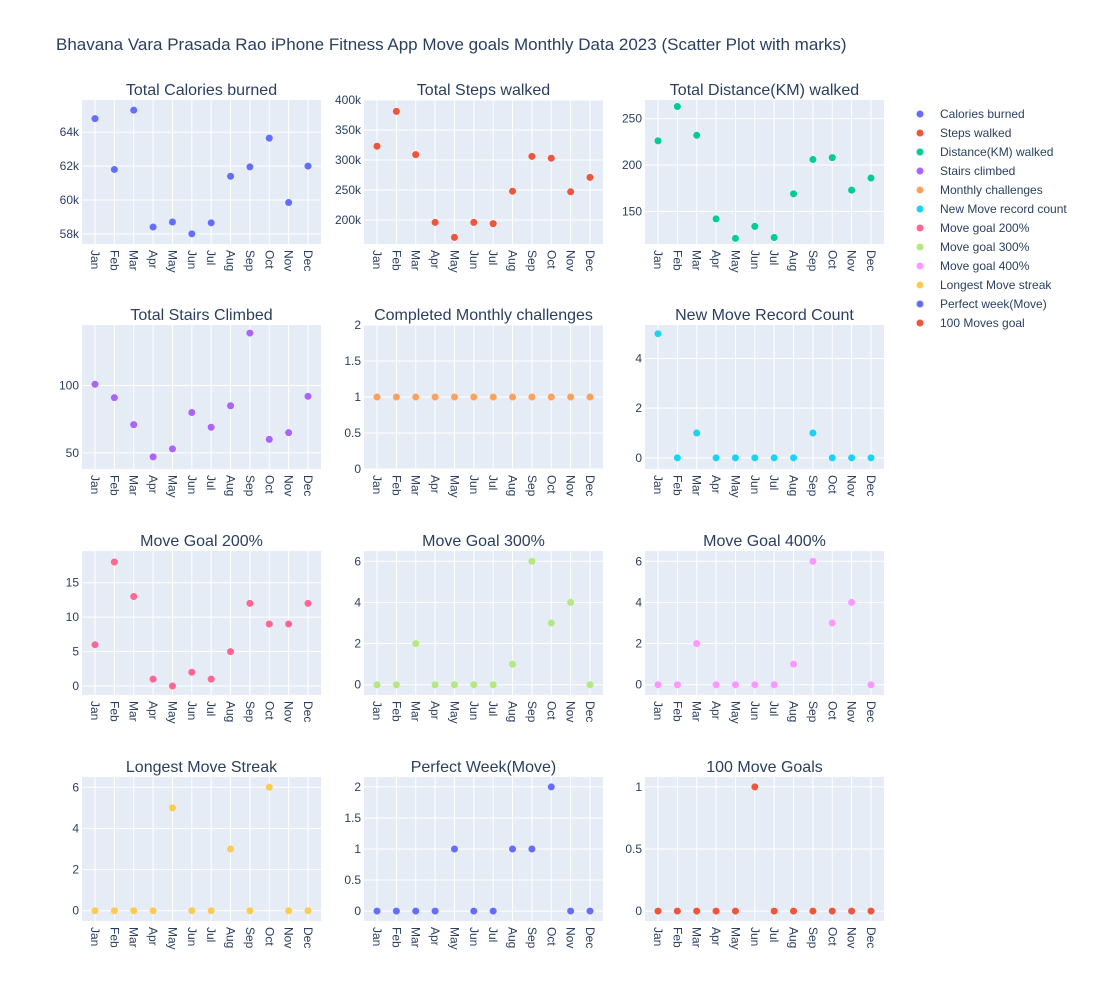 Image resolution: width=1100 pixels, height=1000 pixels. I want to click on legend-item: Calories burned, so click(970, 114).